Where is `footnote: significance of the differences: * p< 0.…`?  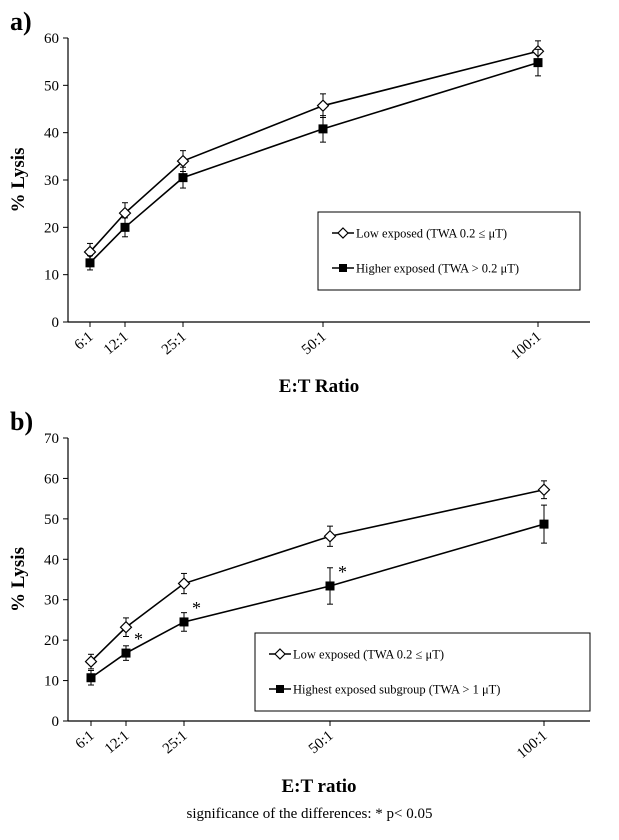 footnote: significance of the differences: * p< 0.… is located at coordinates (309, 814).